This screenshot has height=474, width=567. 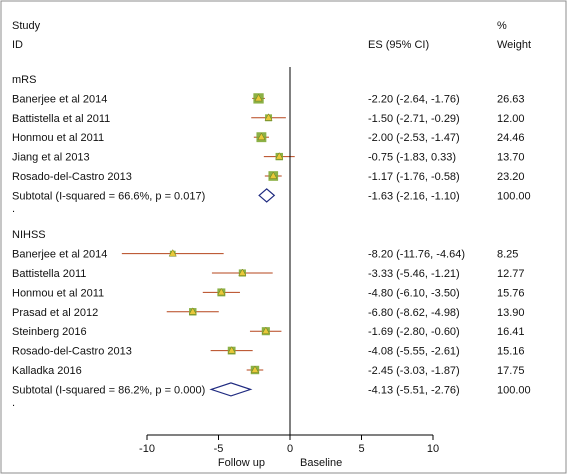 What do you see at coordinates (321, 463) in the screenshot?
I see `x-label-right: Baseline` at bounding box center [321, 463].